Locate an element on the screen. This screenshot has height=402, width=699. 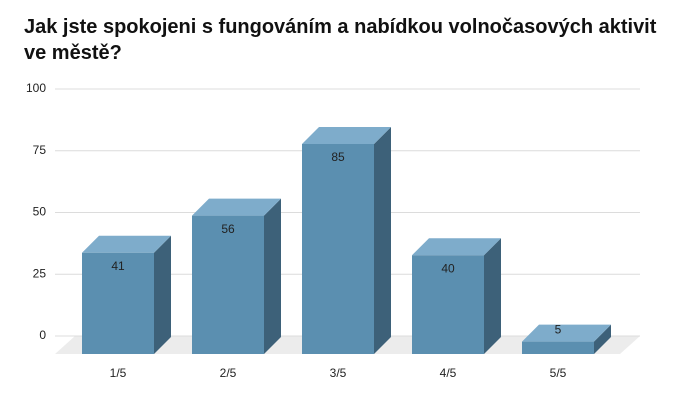
x-tick-label: 3/5 is located at coordinates (338, 373).